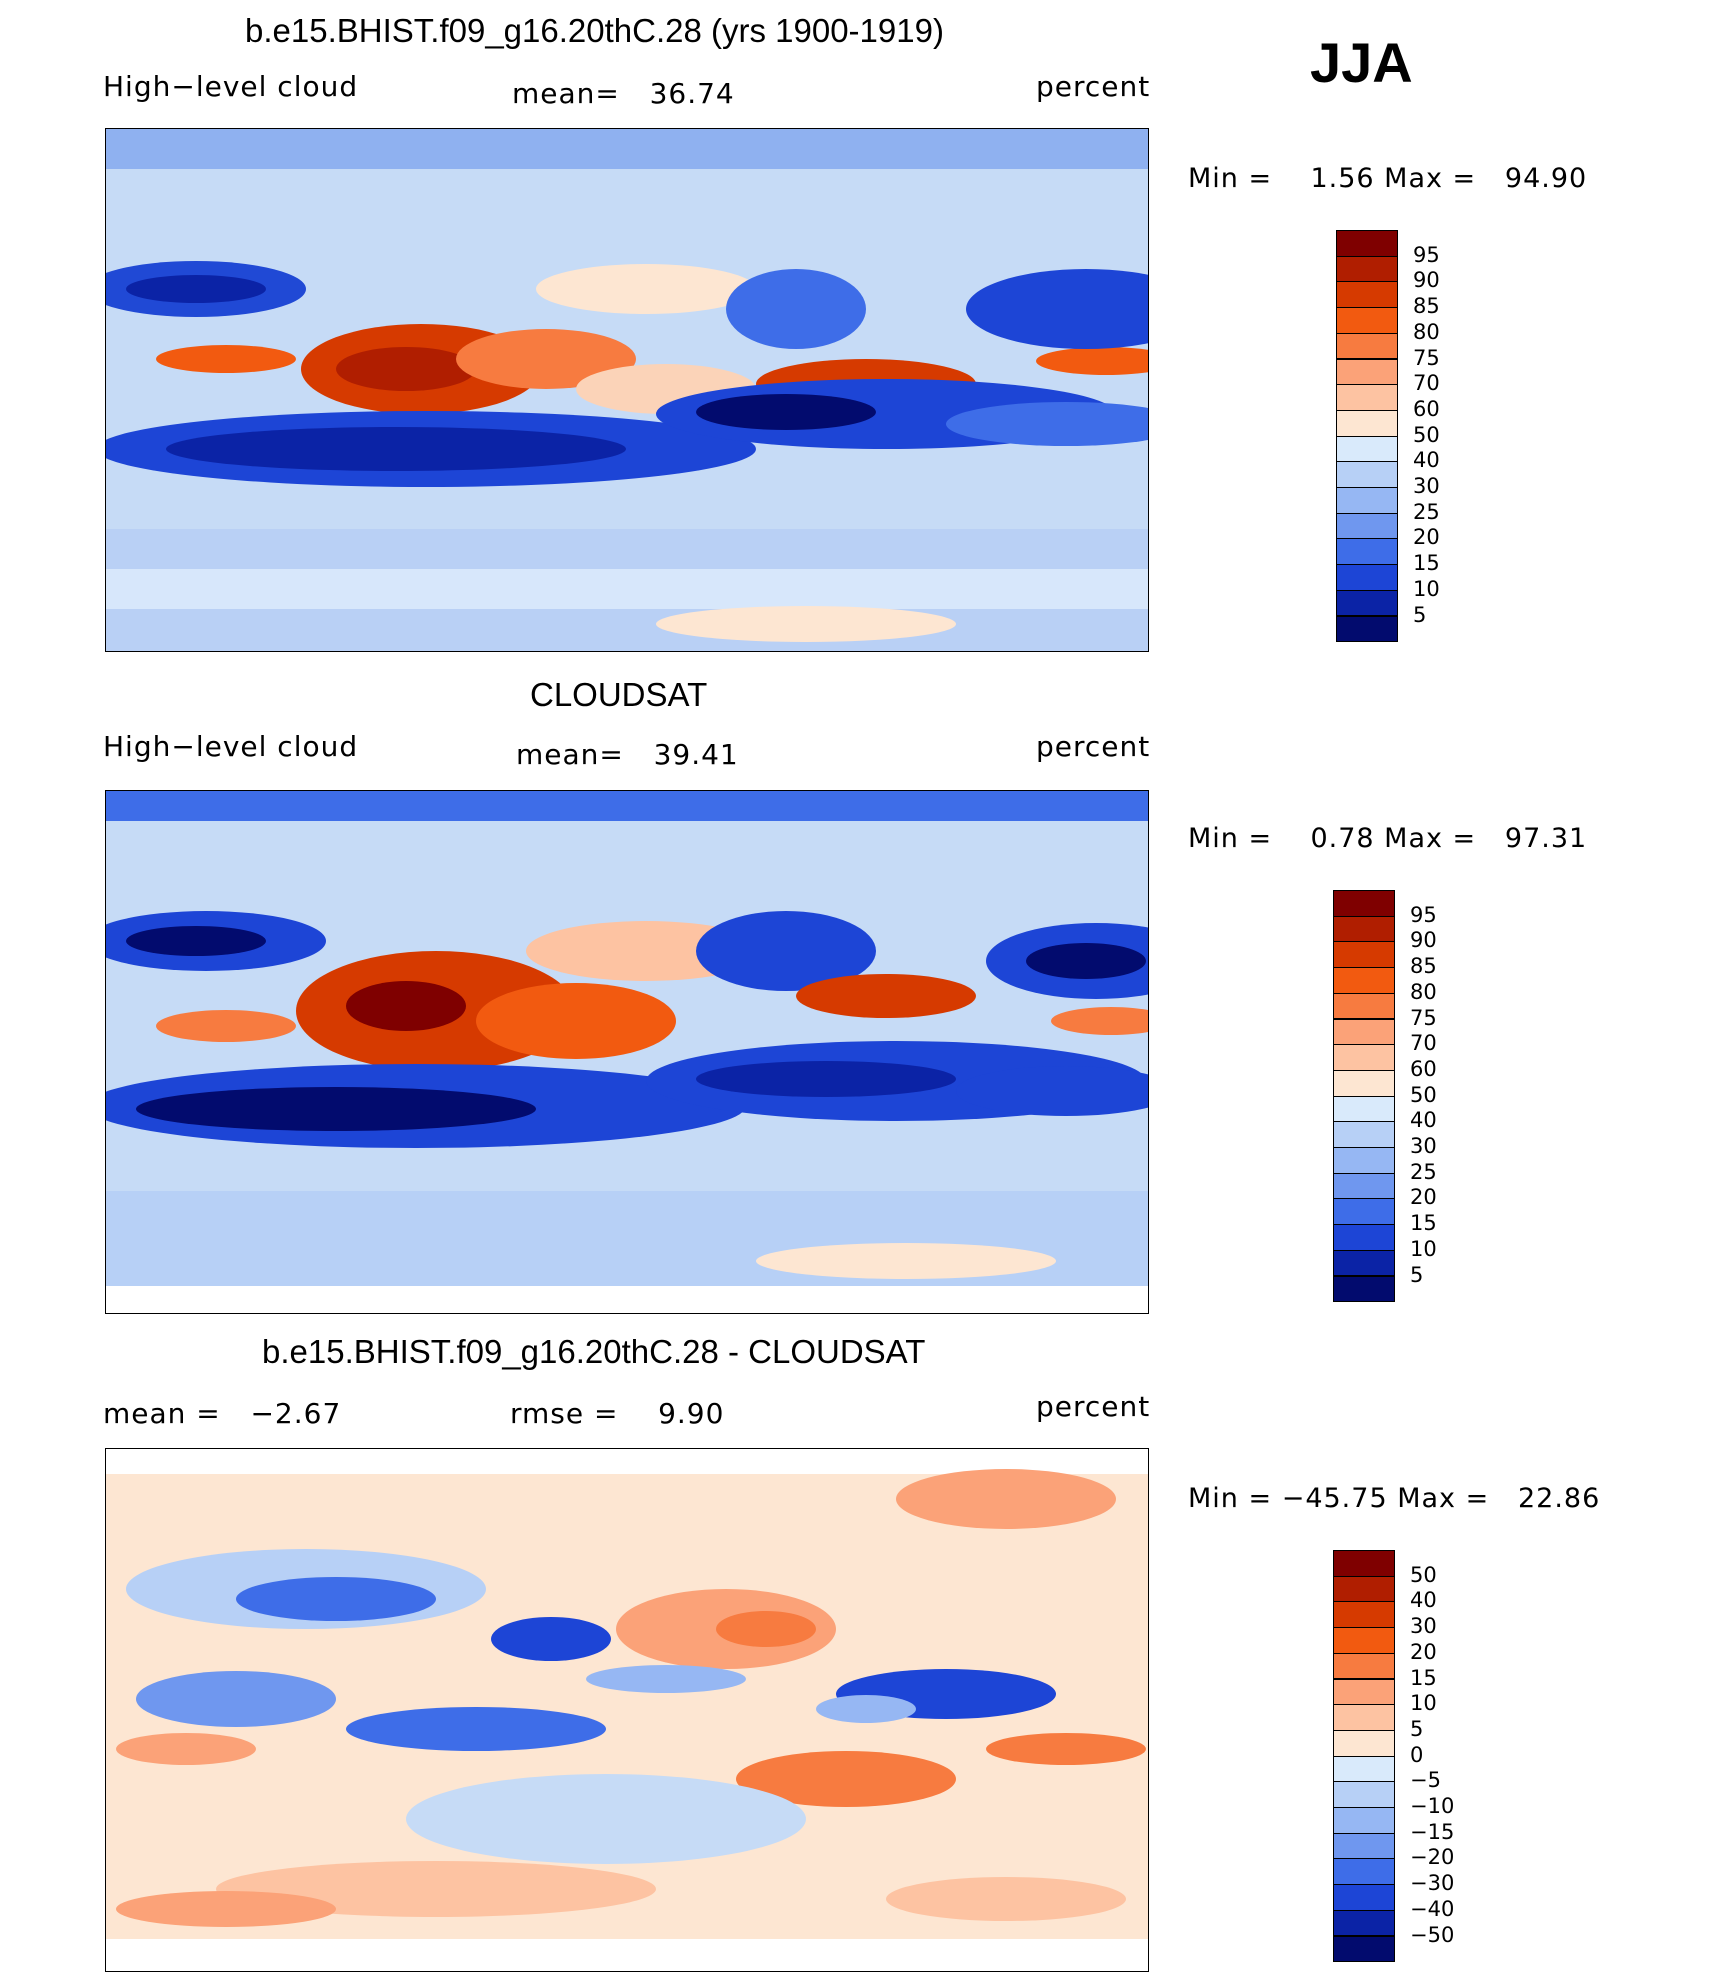 The image size is (1710, 1972). What do you see at coordinates (1417, 1754) in the screenshot?
I see `colorbar-label: 0` at bounding box center [1417, 1754].